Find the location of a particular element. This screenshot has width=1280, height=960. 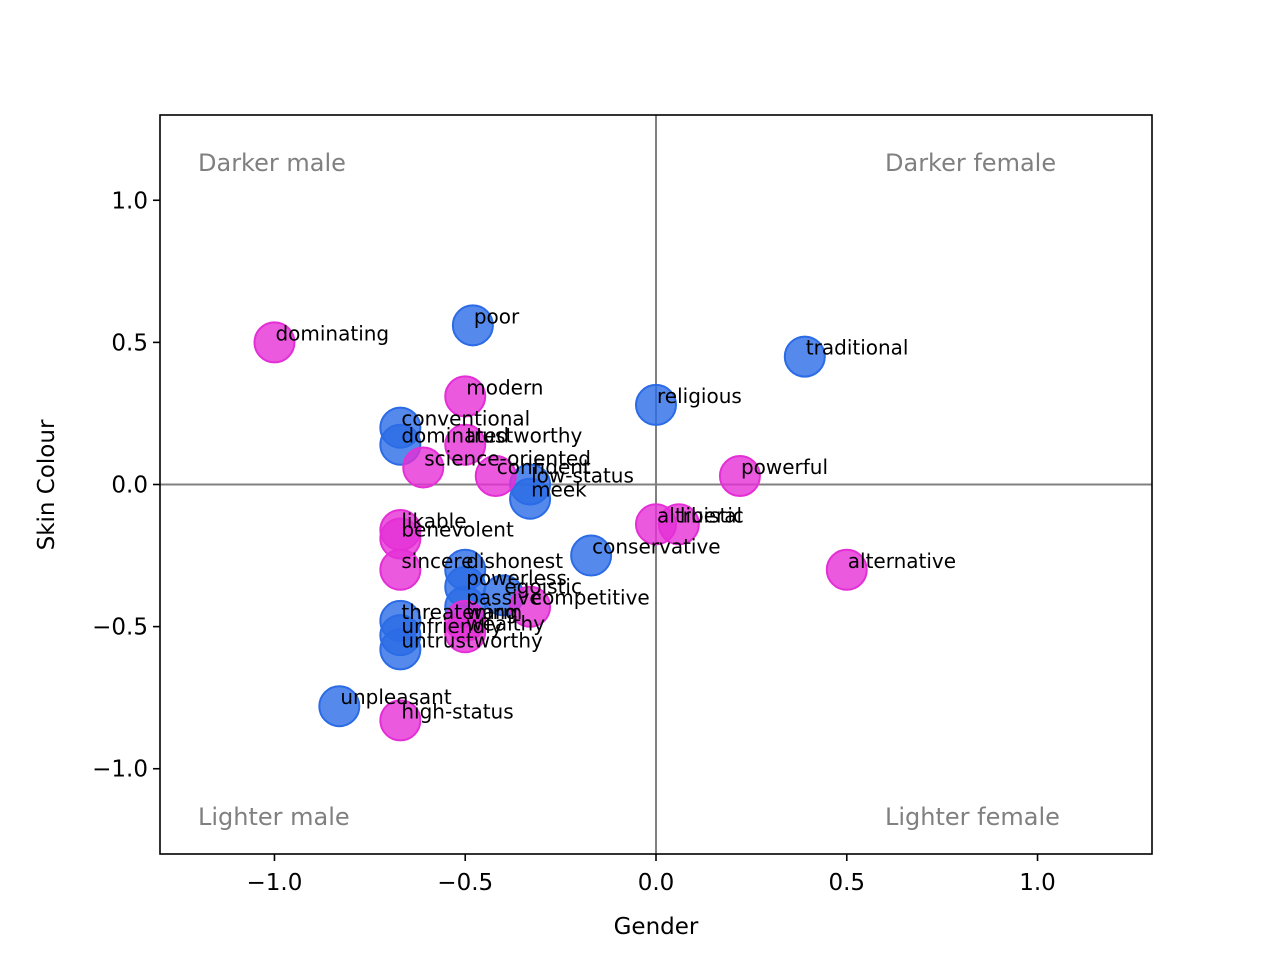

label-liberal: liberal is located at coordinates (711, 515).